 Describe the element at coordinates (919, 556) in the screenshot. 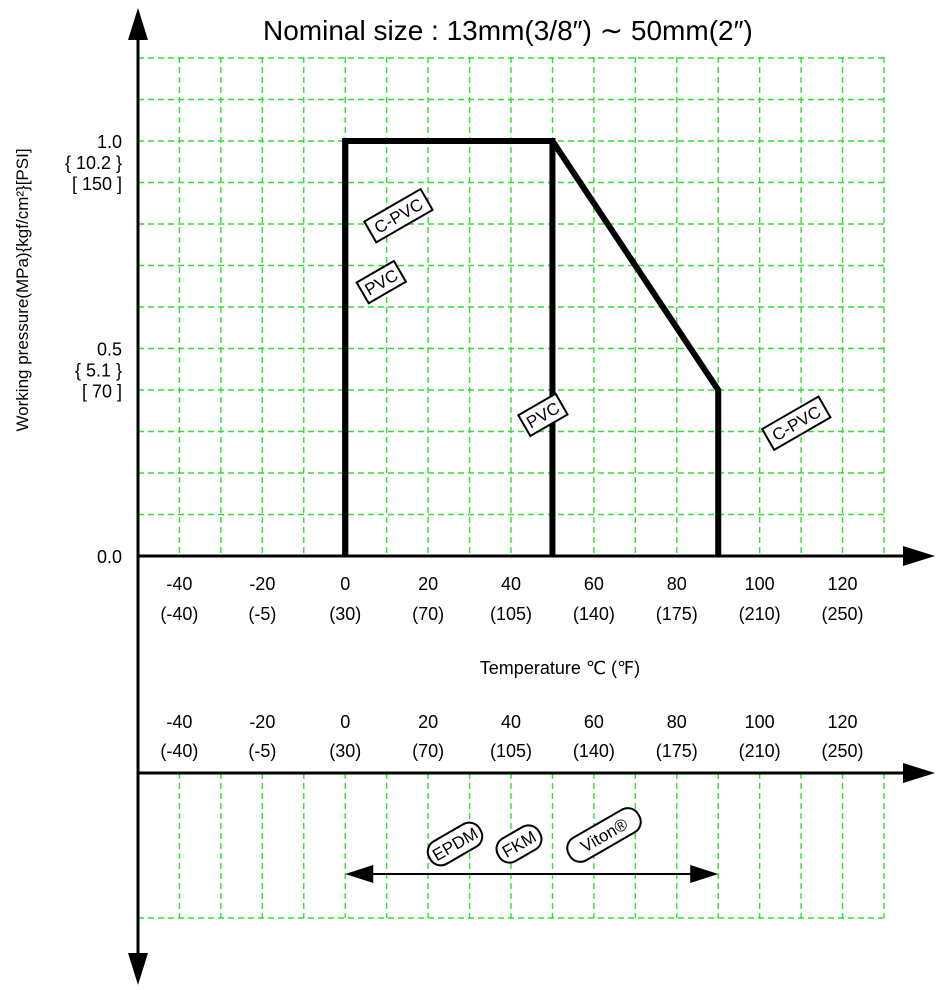

I see `x-axis-arrow` at that location.